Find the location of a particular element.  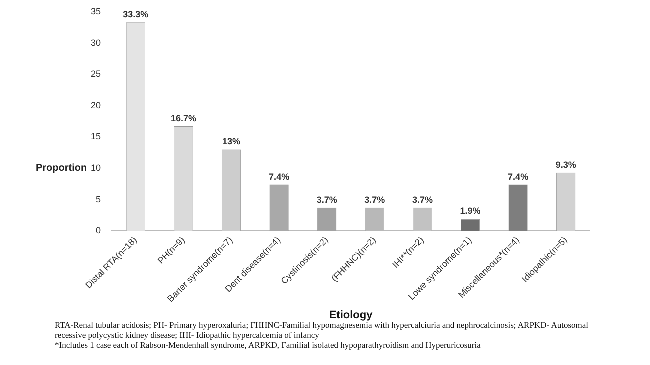

text: RTA-Renal tubular acidosis; PH- Primary hyperoxaluria; FHHNC-Familial hypomagnesemia with hypercalciuria and nephrocalcinosis; ARPKD- Autosomal recessive polycystic kidney disease; IHI- Idiopathic hypercalcemia of infancy is located at coordinates (322, 330).